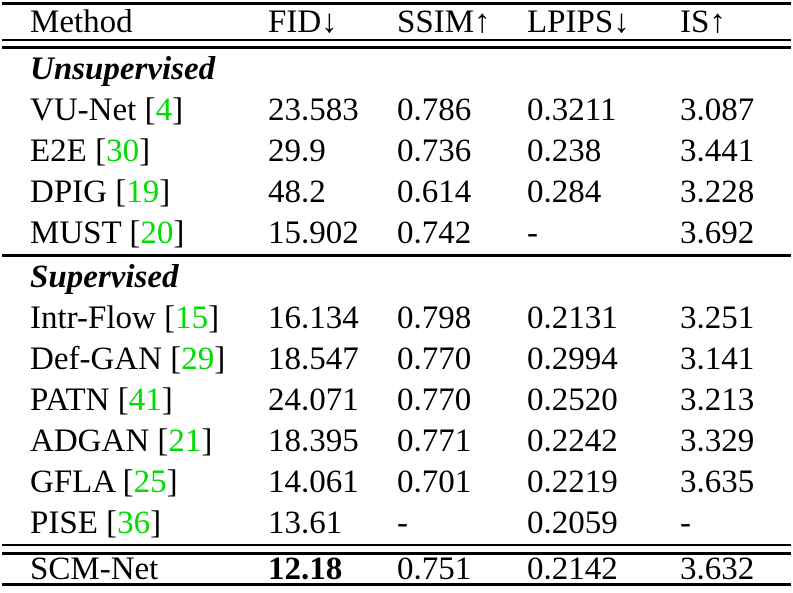 This screenshot has width=793, height=593. I want to click on citation-number: 20, so click(157, 233).